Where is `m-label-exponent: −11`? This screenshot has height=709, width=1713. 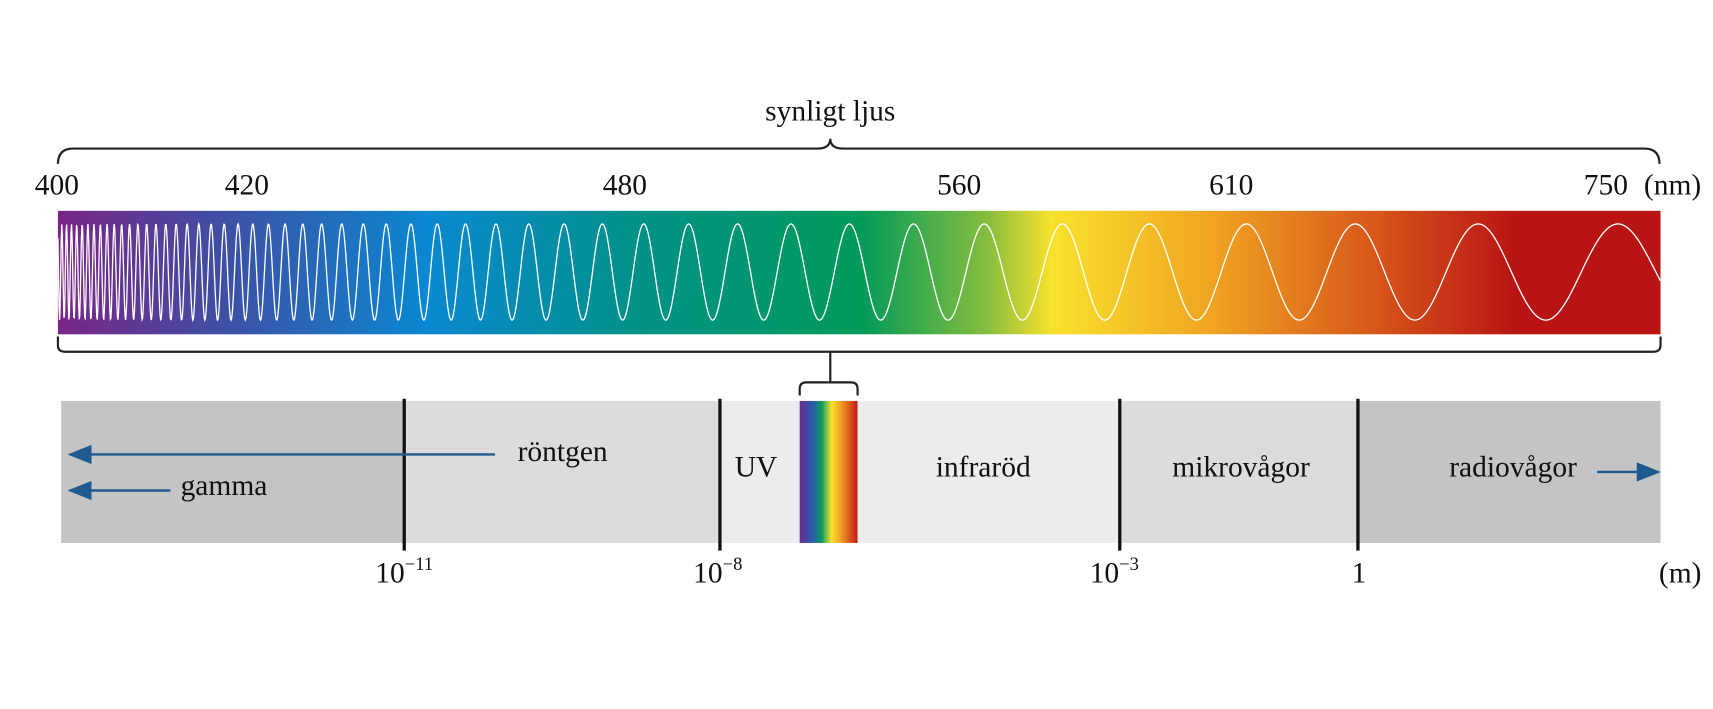 m-label-exponent: −11 is located at coordinates (419, 564).